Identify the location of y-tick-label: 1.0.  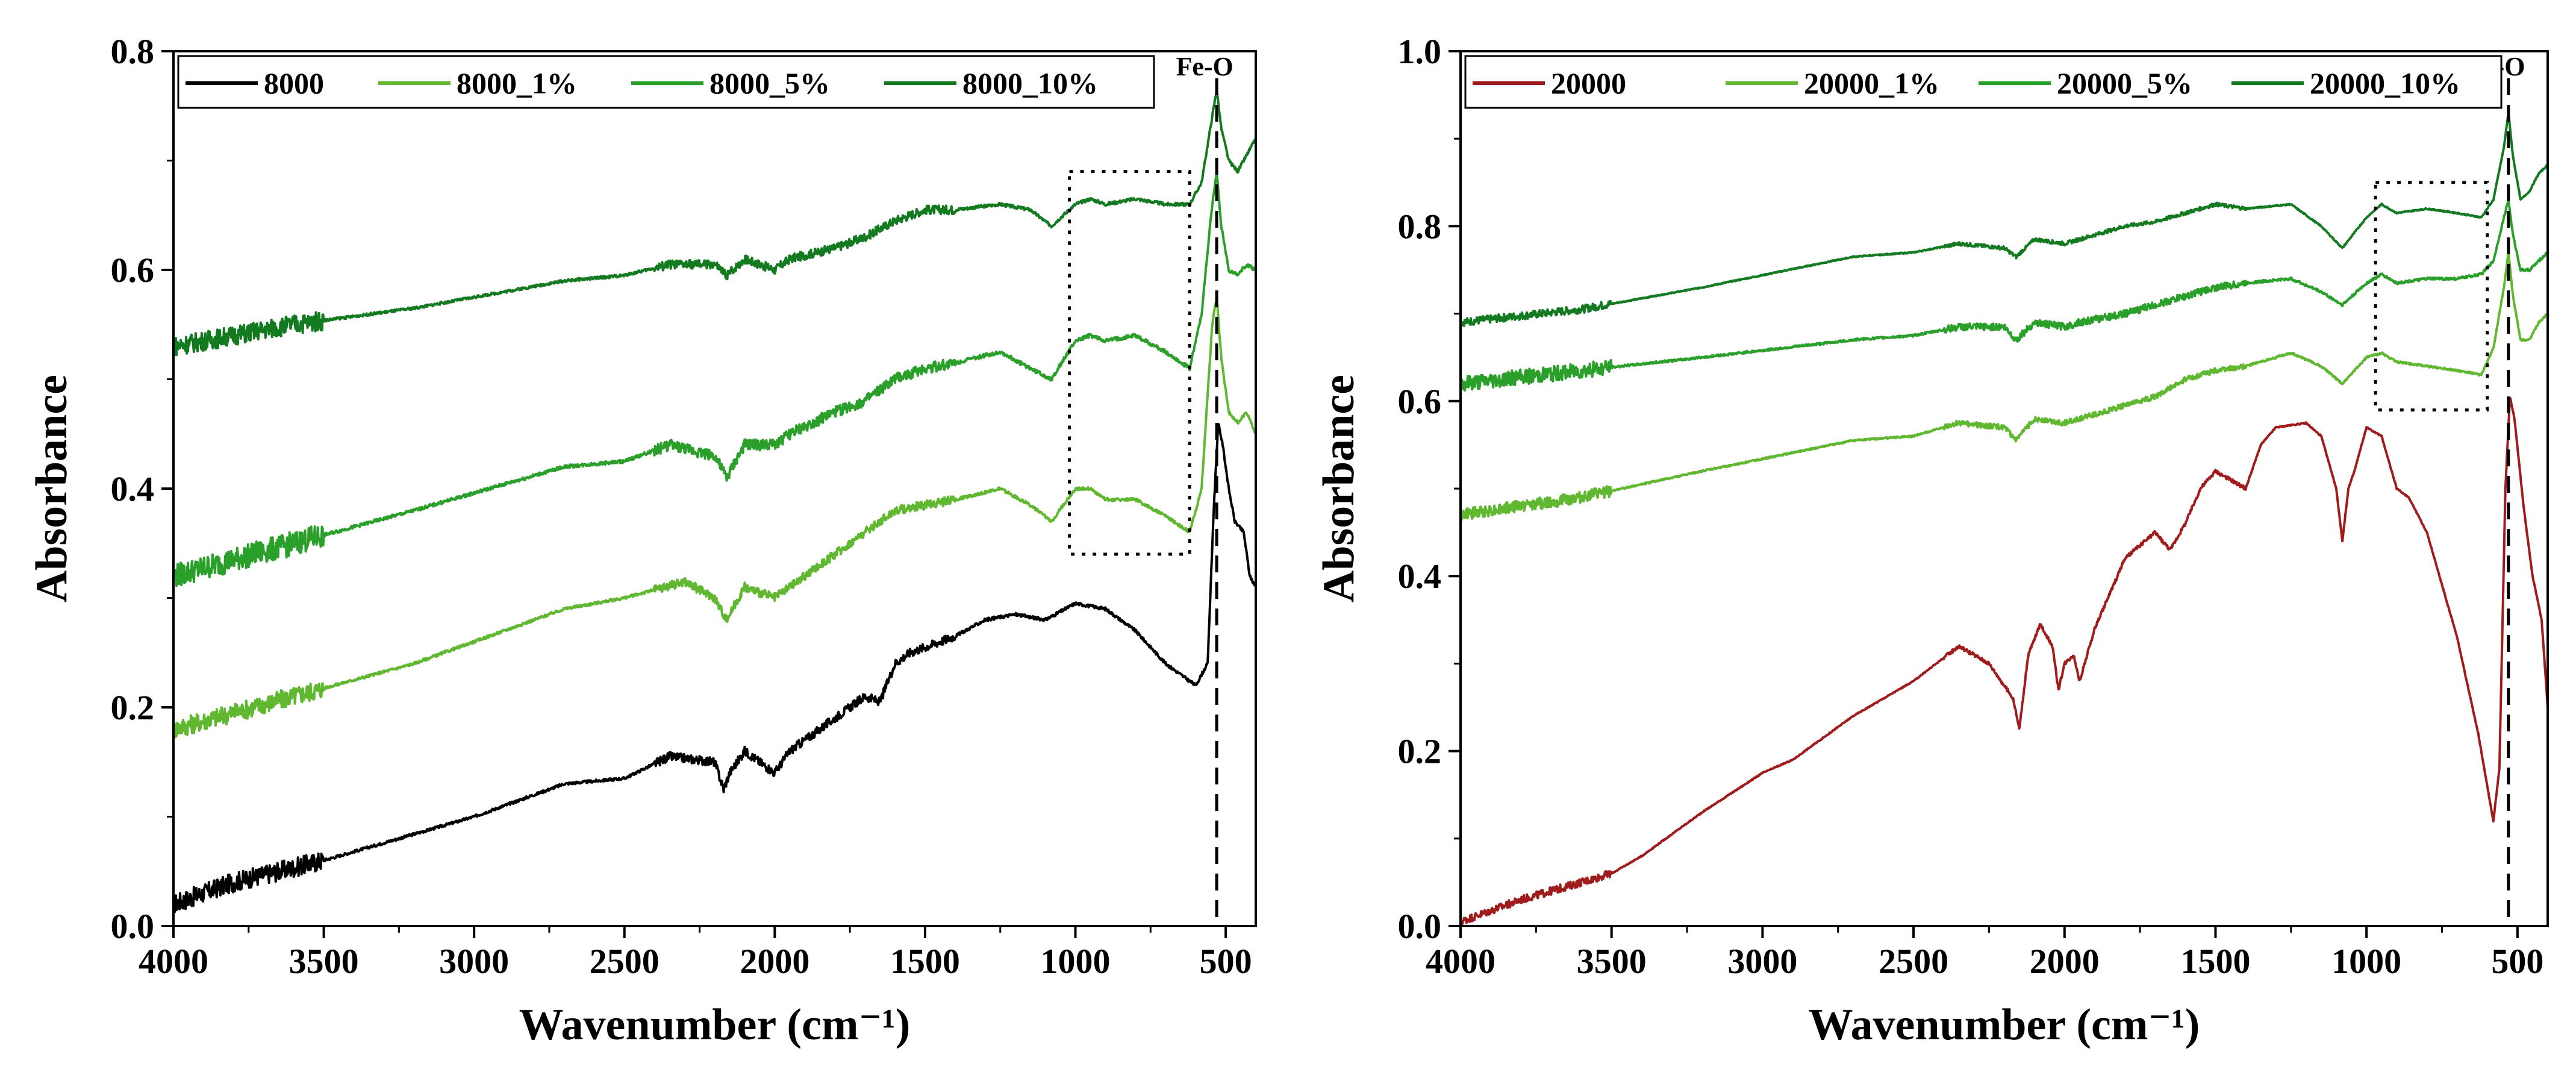
(1420, 52).